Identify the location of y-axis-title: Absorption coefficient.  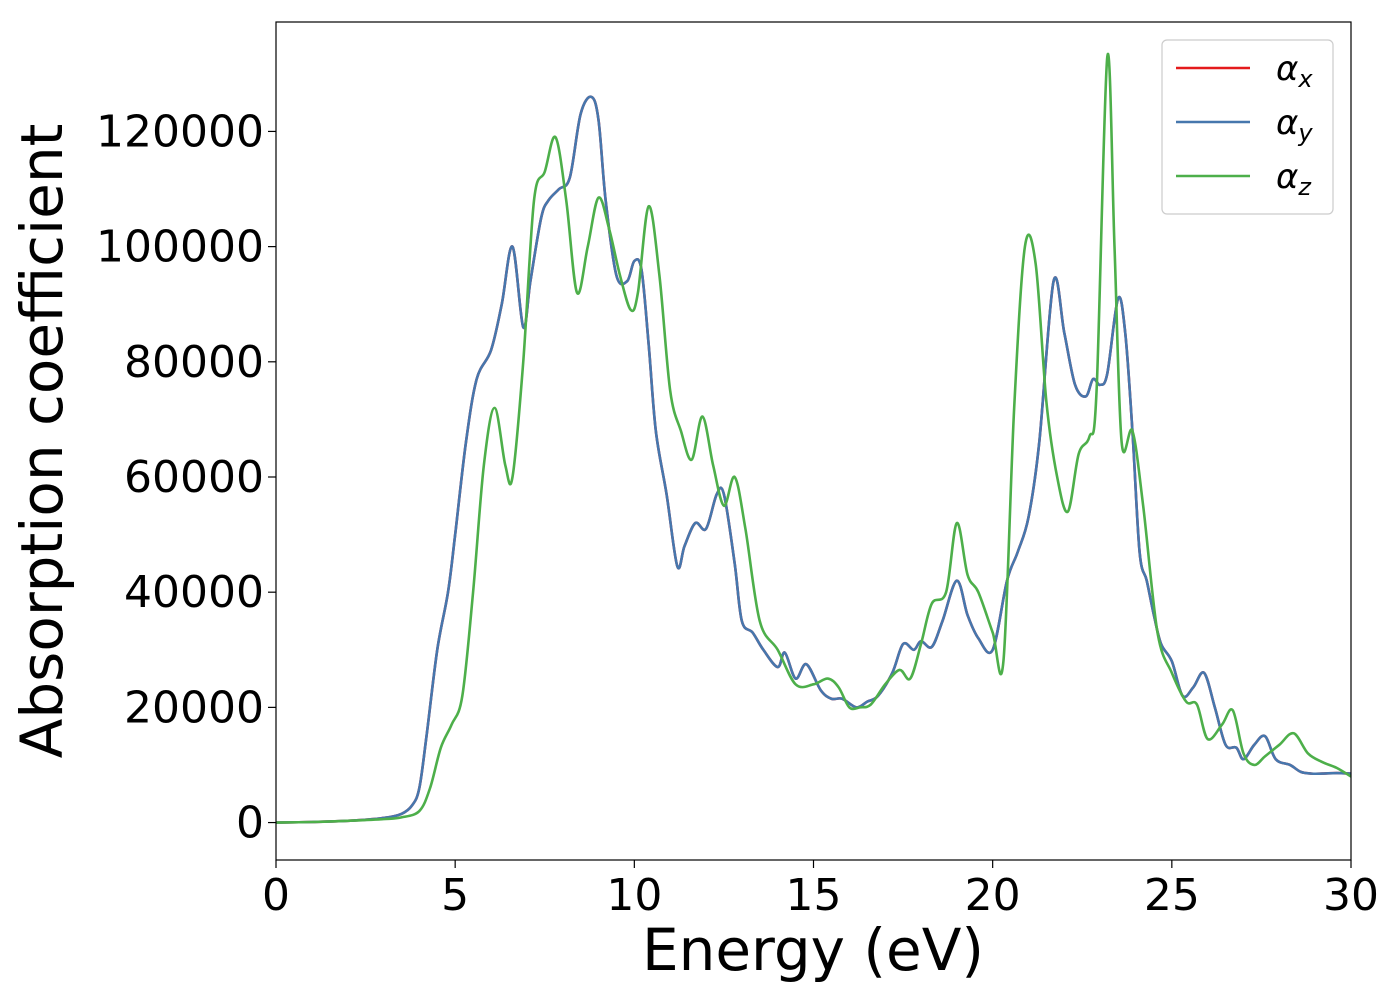
(42, 441).